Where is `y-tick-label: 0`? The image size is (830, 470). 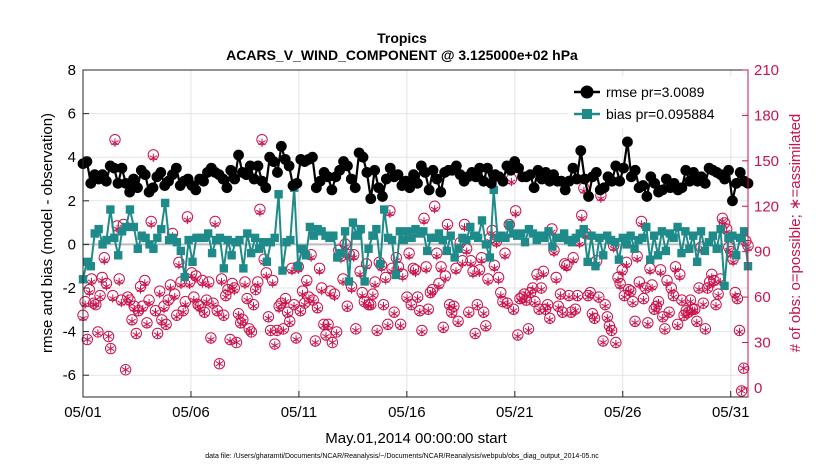 y-tick-label: 0 is located at coordinates (72, 244).